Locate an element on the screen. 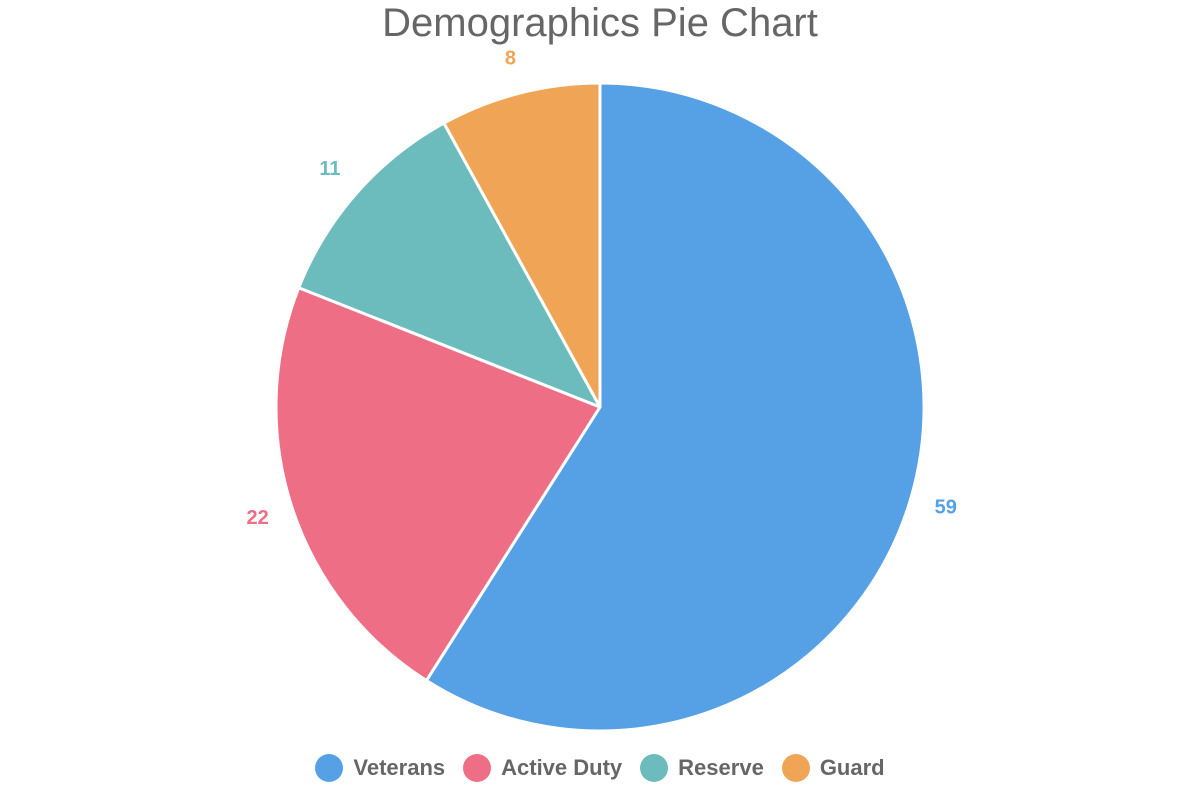 The height and width of the screenshot is (800, 1200). legend-label-guard: Guard is located at coordinates (852, 767).